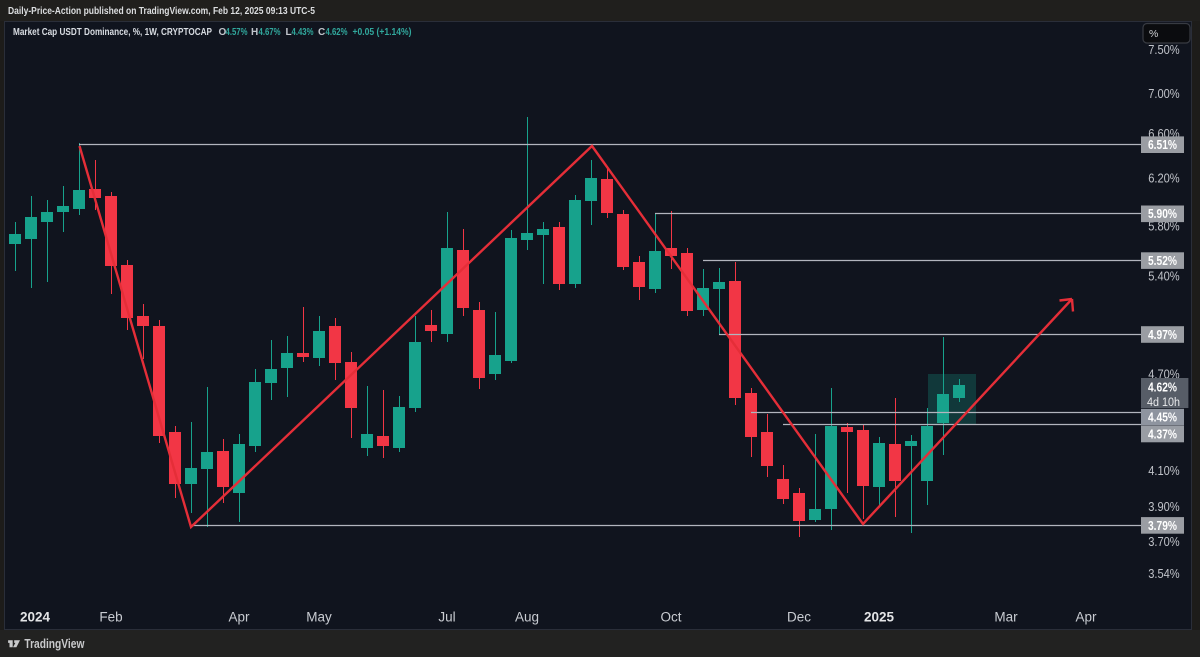  Describe the element at coordinates (1162, 526) in the screenshot. I see `svg-text: 3.79%` at that location.